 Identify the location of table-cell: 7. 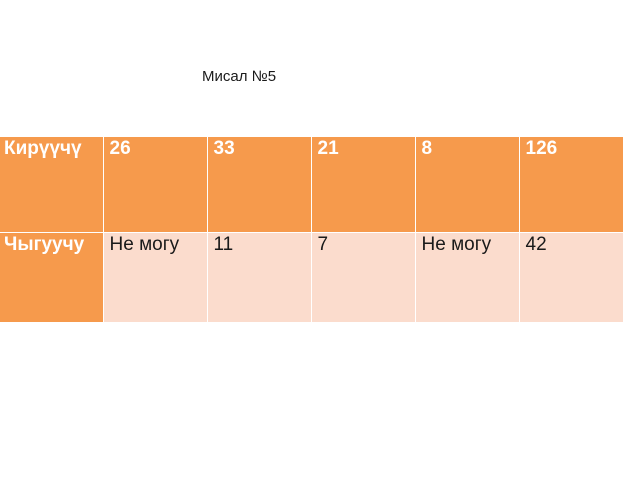
(363, 277).